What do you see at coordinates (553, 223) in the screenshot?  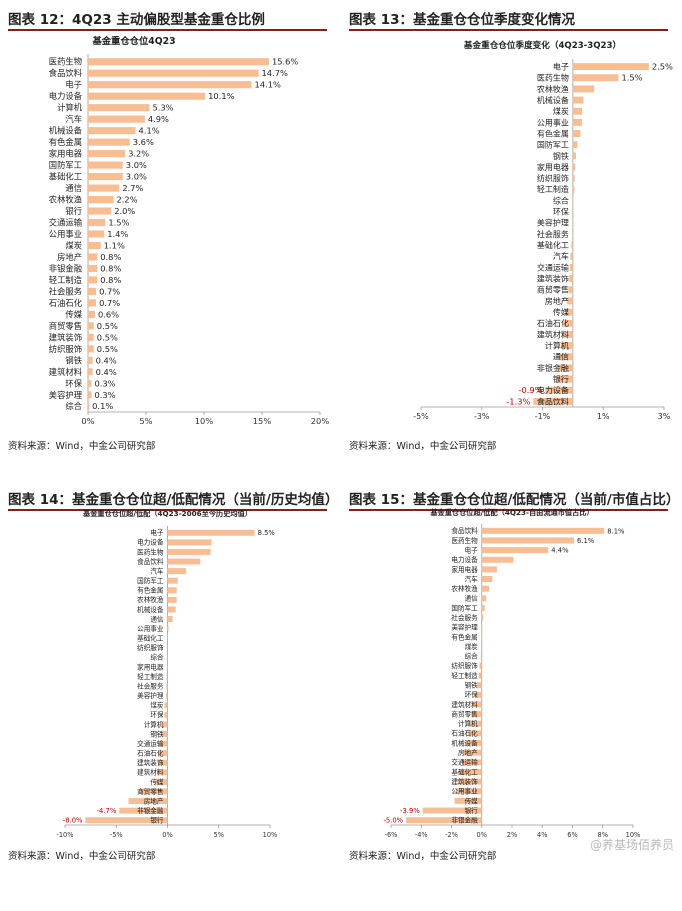 I see `category-label: 美容护理` at bounding box center [553, 223].